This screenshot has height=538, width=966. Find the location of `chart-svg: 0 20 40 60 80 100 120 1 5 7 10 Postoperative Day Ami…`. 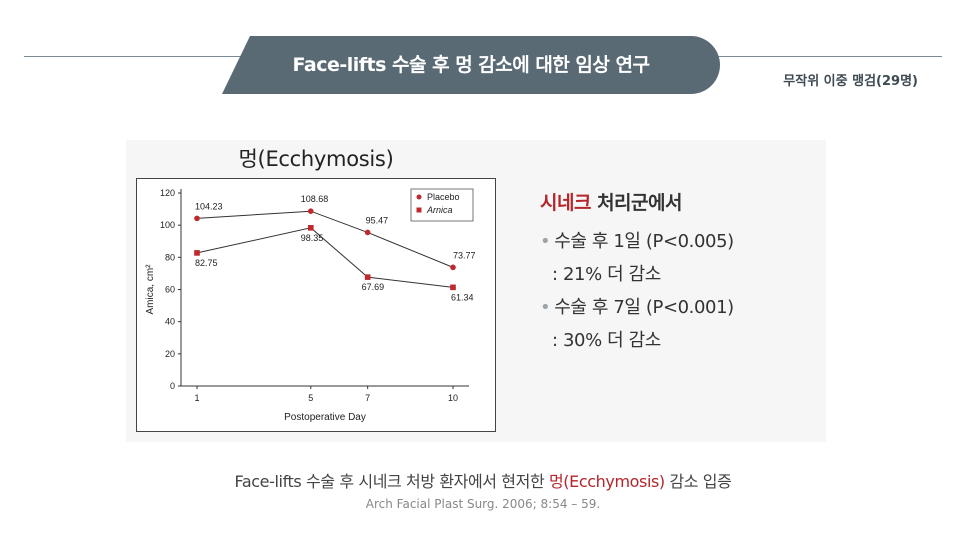

chart-svg: 0 20 40 60 80 100 120 1 5 7 10 Postoperative Day Ami… is located at coordinates (310, 305).